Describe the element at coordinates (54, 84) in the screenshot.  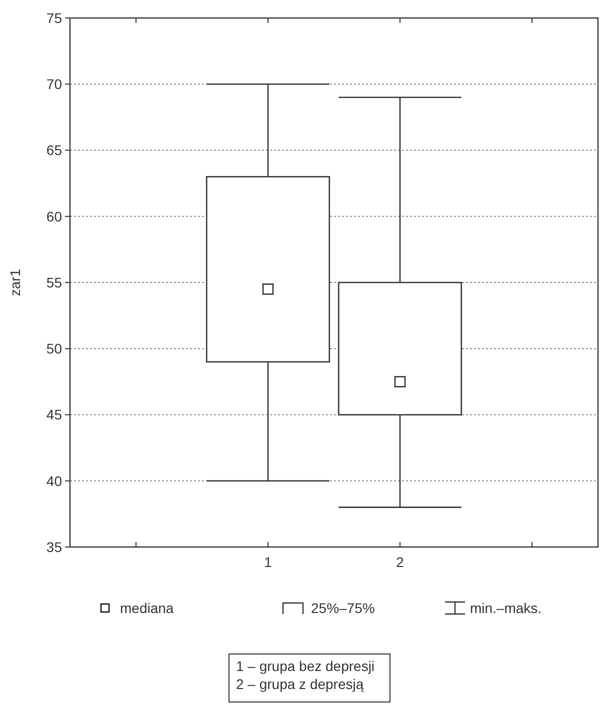
I see `y-tick-label: 70` at that location.